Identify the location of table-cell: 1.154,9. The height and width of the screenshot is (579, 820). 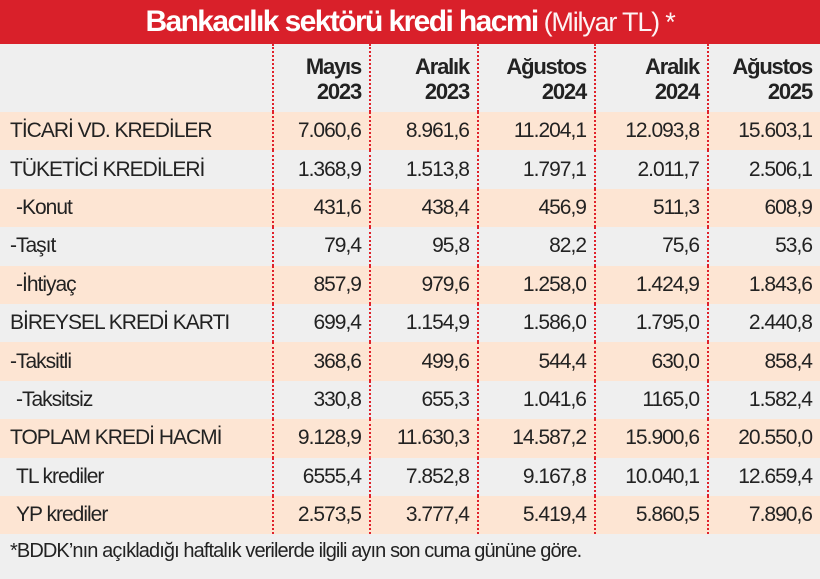
(423, 323).